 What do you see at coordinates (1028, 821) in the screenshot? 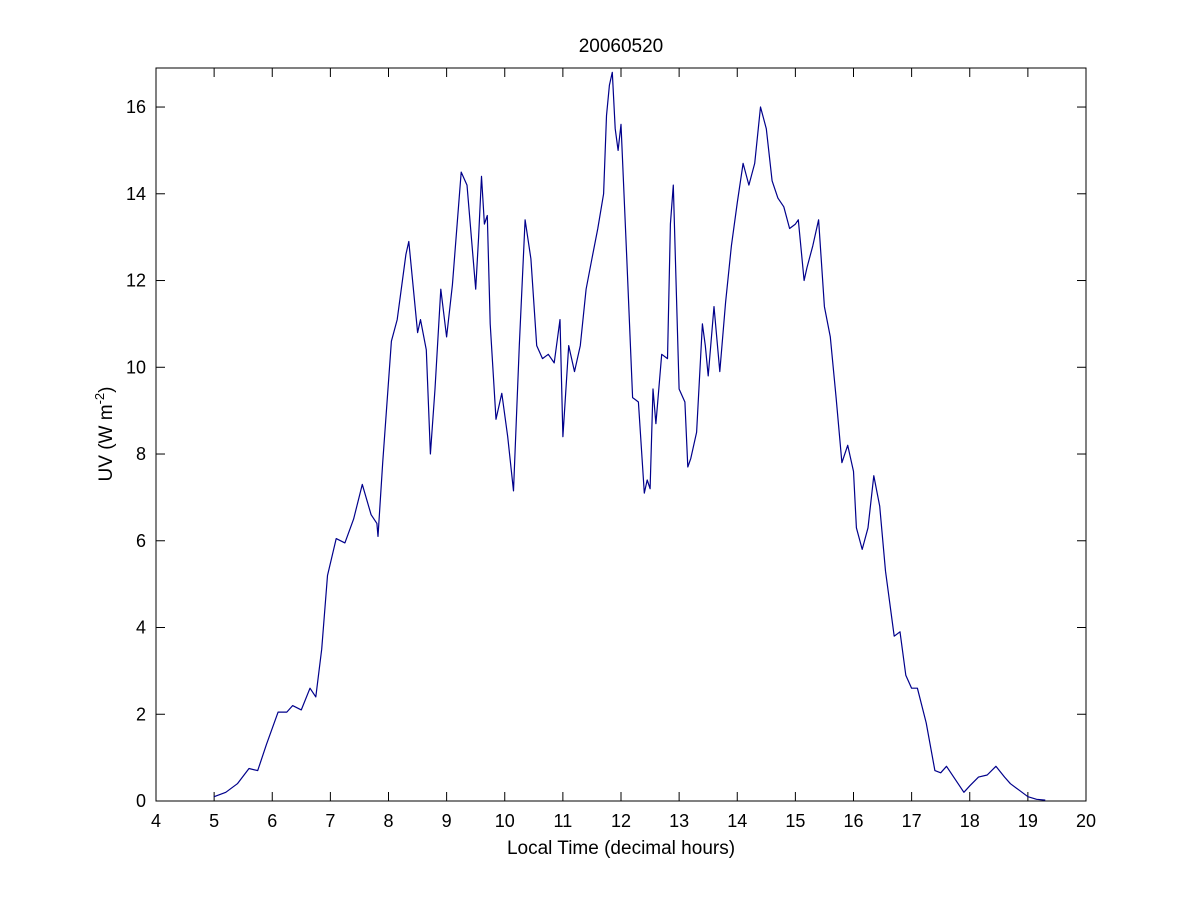
I see `x-tick-label: 19` at bounding box center [1028, 821].